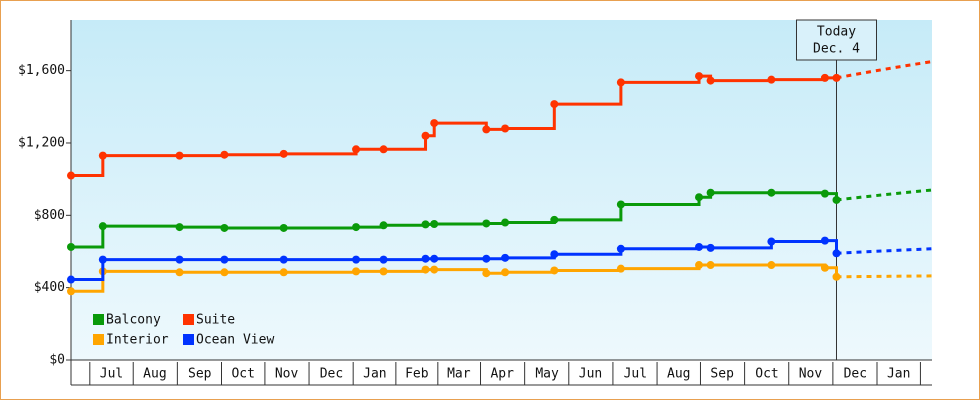  I want to click on legend-label: Ocean View, so click(235, 340).